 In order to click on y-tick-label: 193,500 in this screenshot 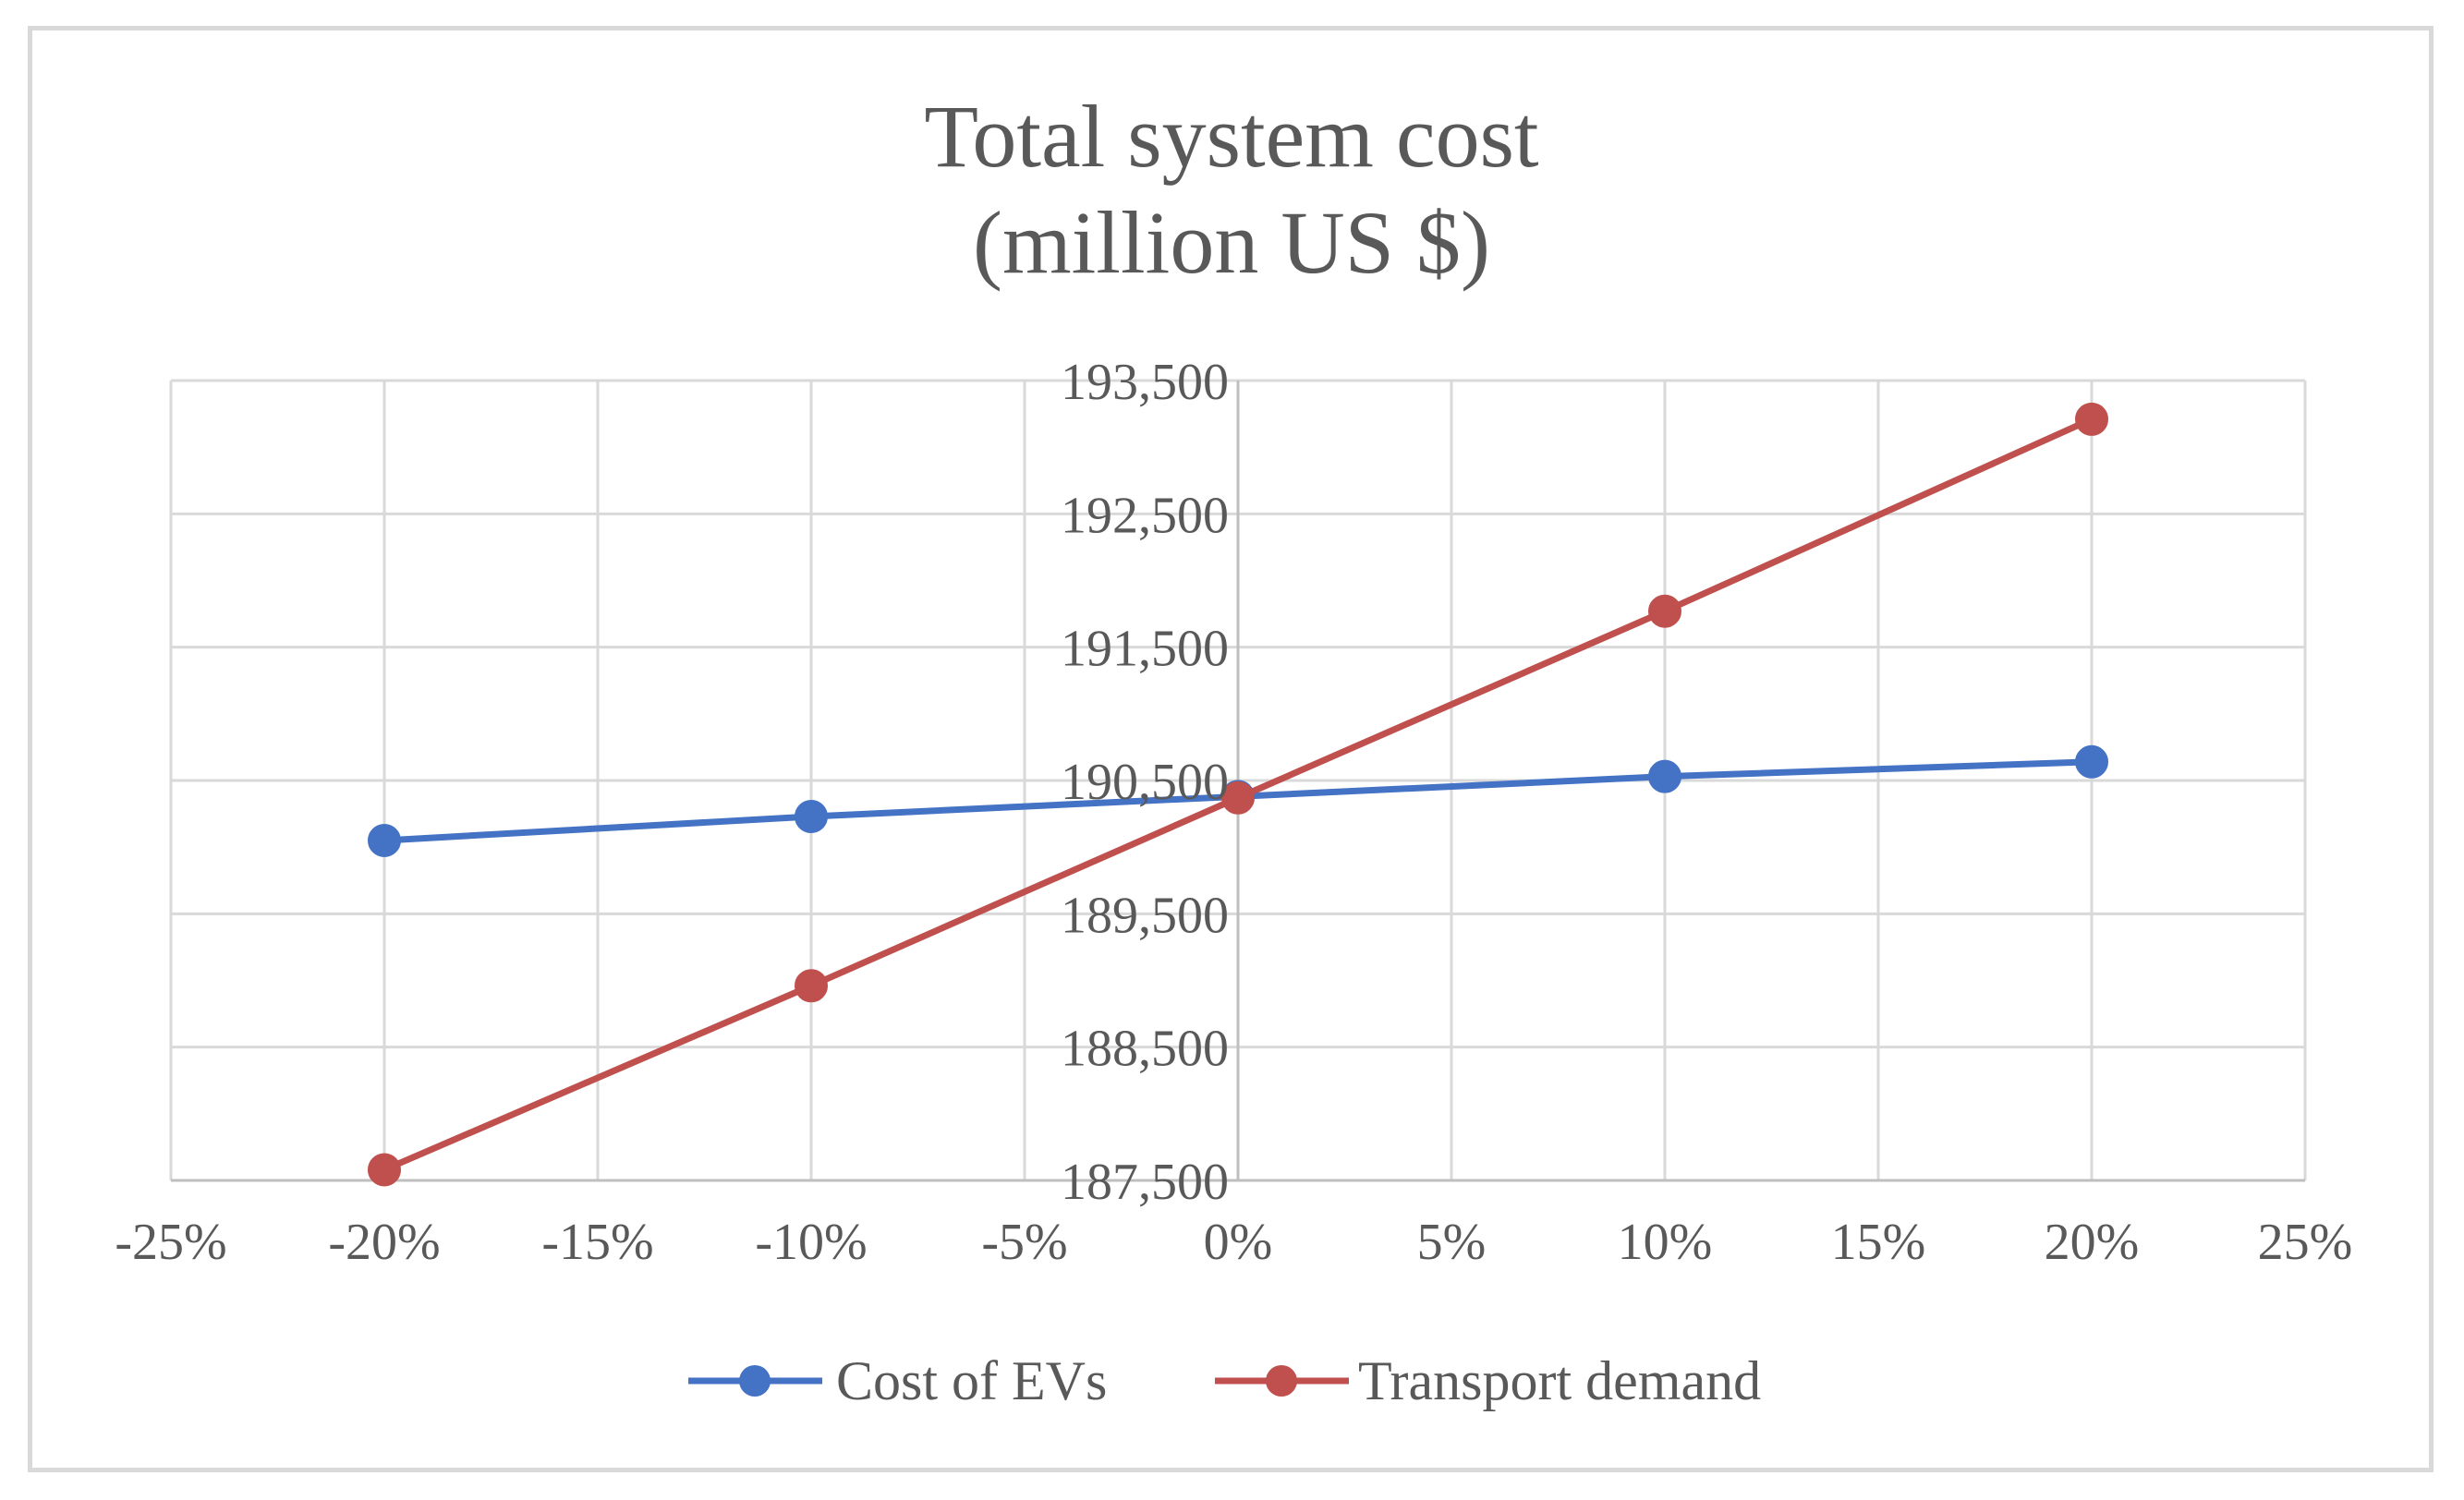, I will do `click(1145, 382)`.